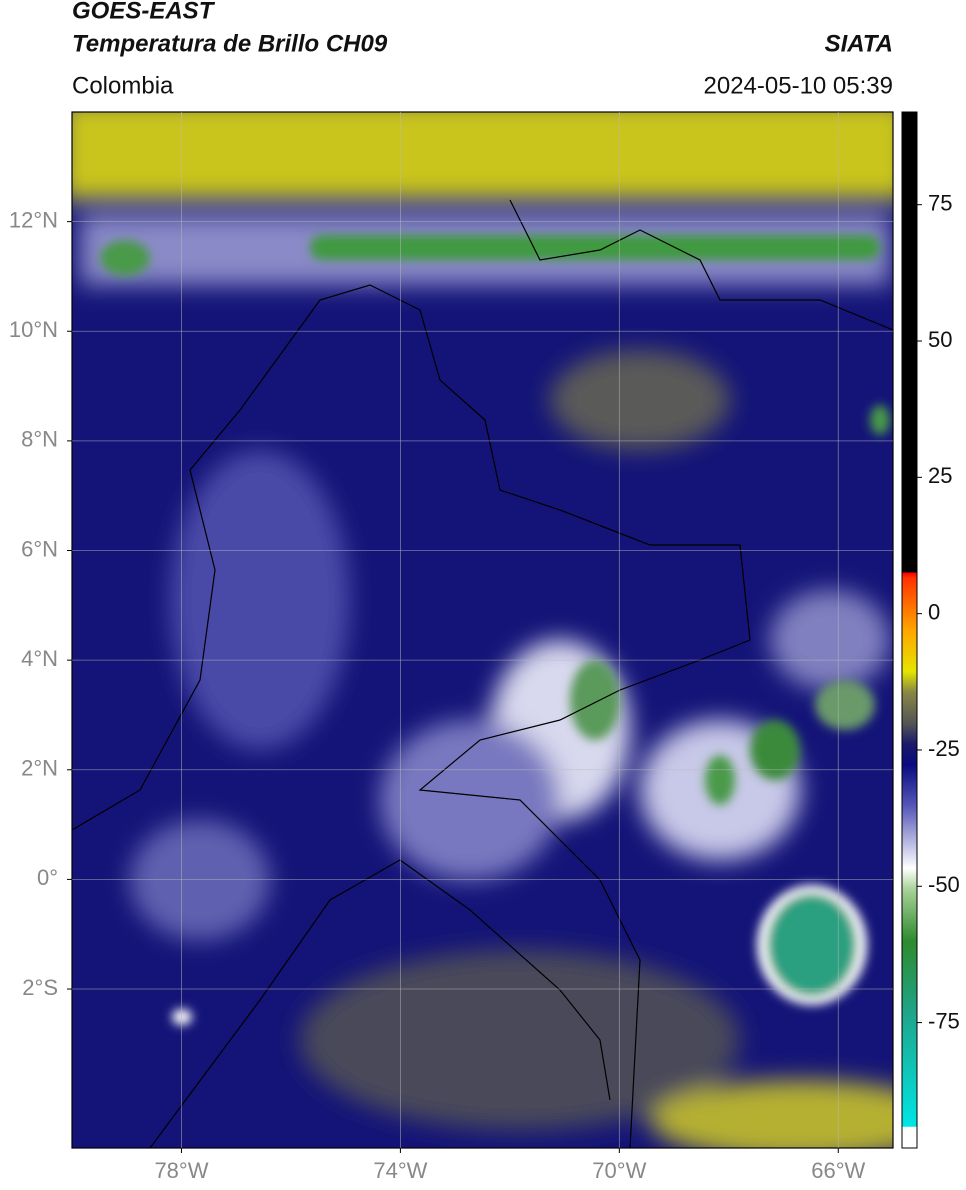  I want to click on y-tick-label: 10°N, so click(33, 329).